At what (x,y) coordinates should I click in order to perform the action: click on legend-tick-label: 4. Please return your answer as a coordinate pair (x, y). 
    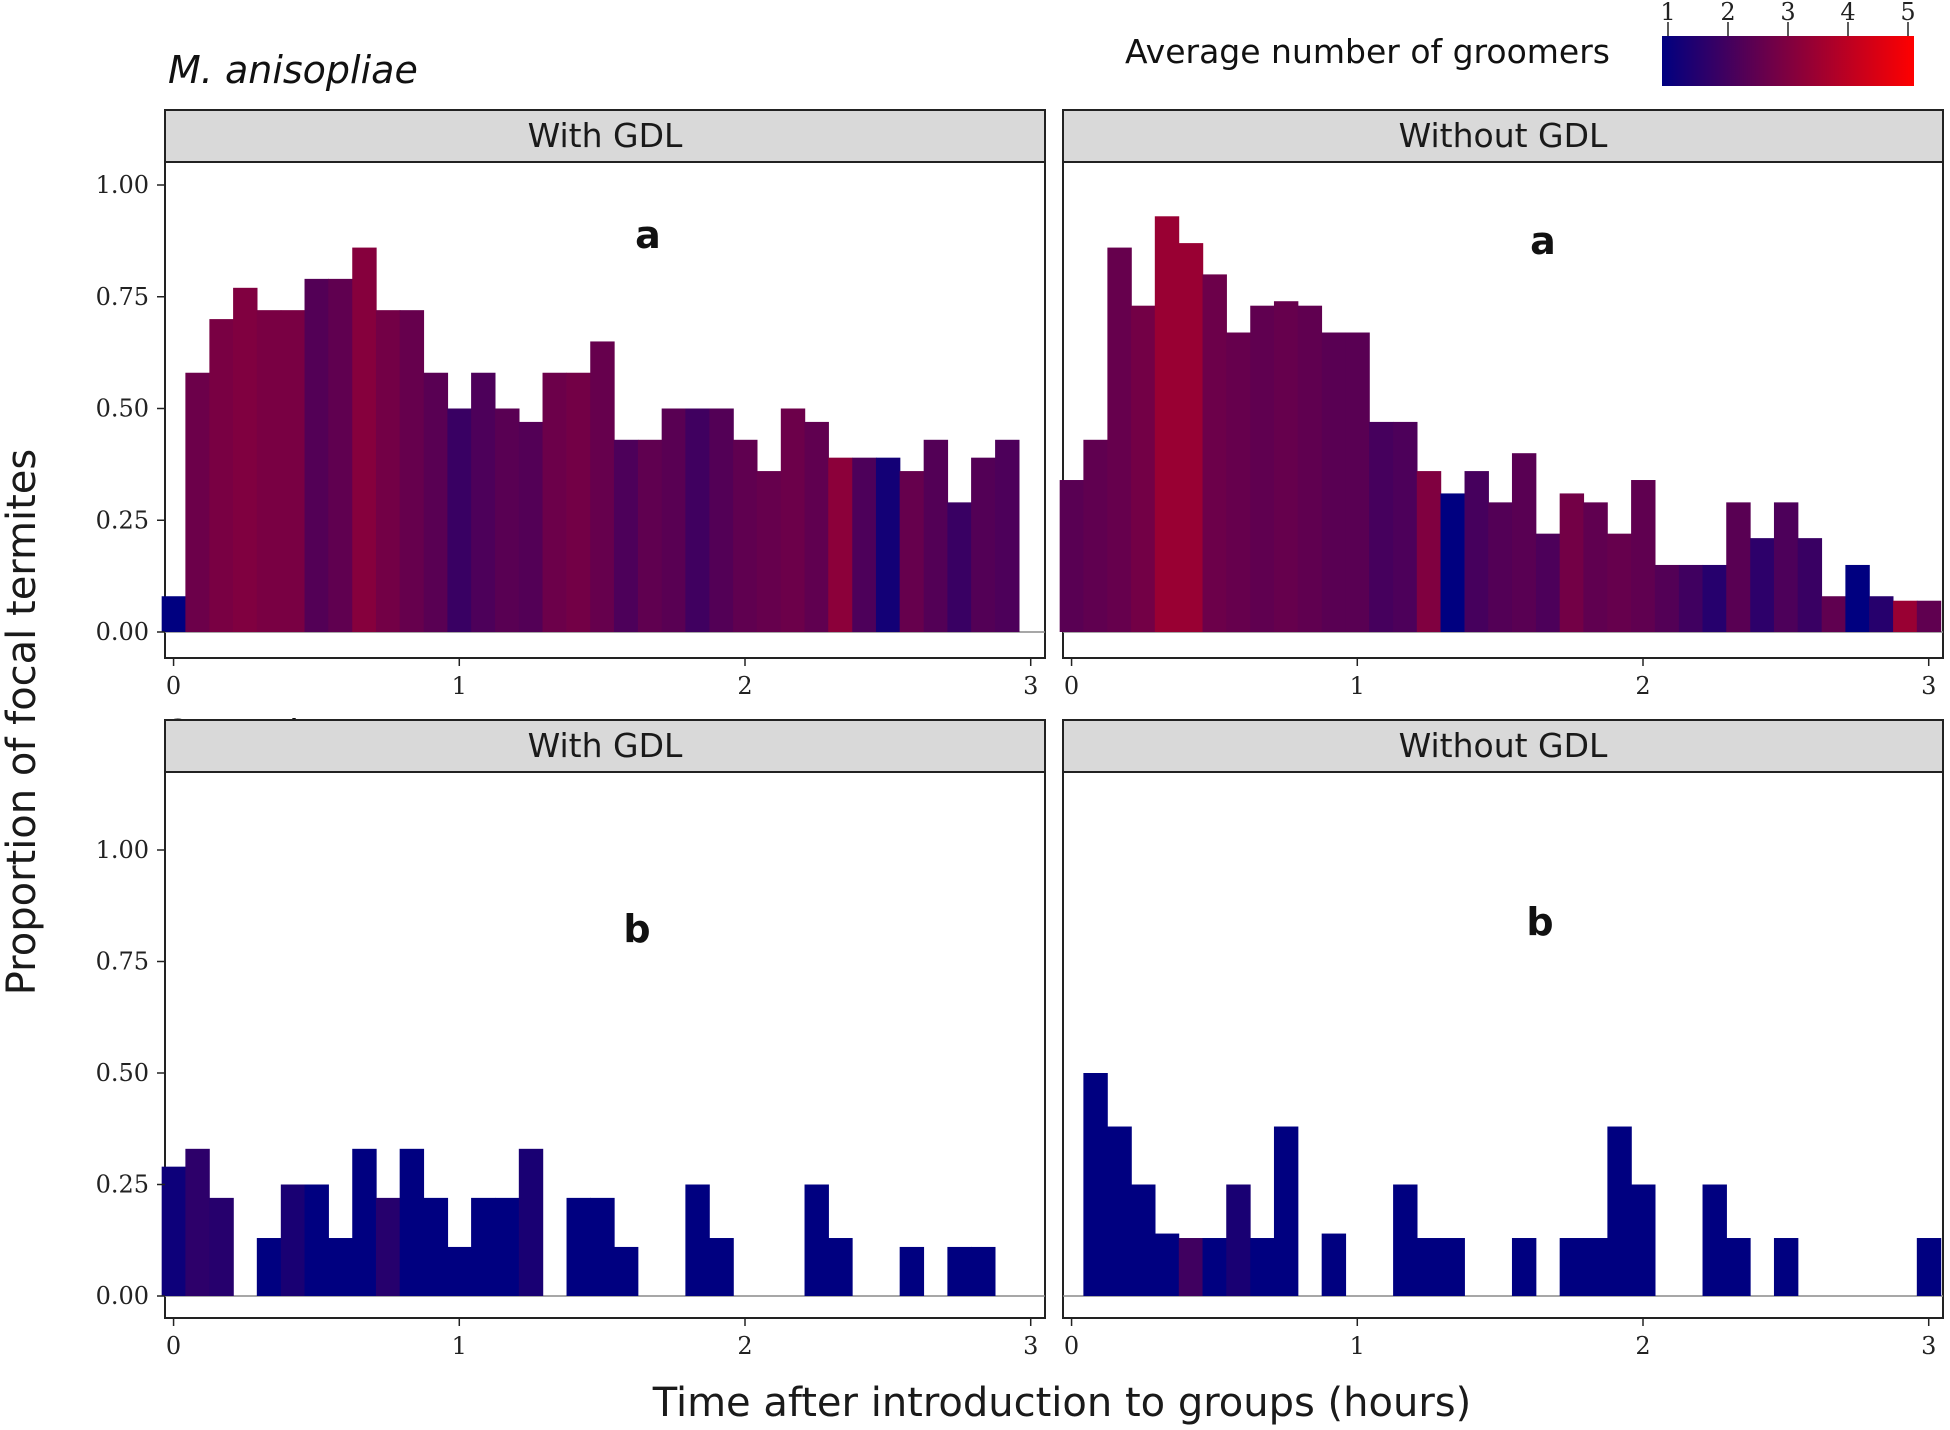
    Looking at the image, I should click on (1847, 13).